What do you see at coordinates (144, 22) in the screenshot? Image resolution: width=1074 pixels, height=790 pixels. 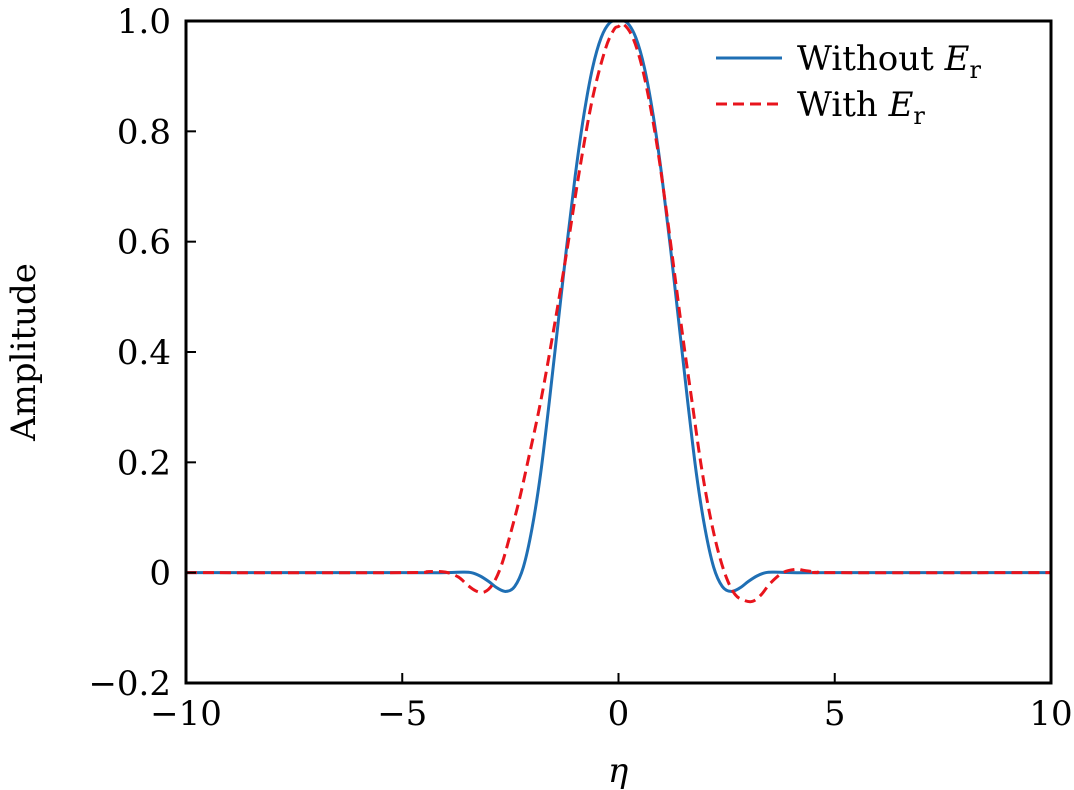 I see `y-tick-label: 1.0` at bounding box center [144, 22].